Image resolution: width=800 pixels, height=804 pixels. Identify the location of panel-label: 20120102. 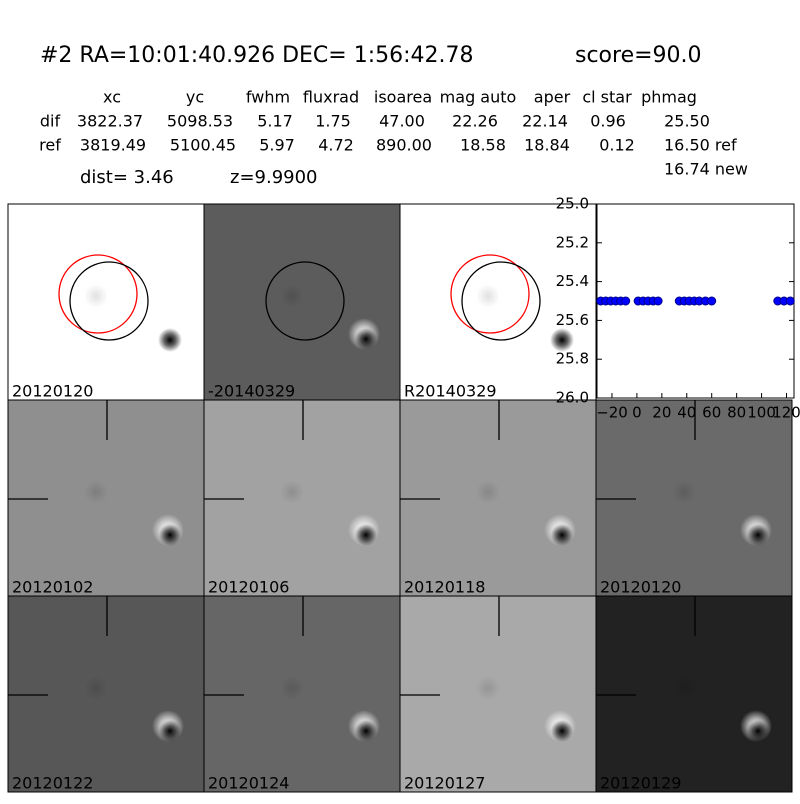
(52, 587).